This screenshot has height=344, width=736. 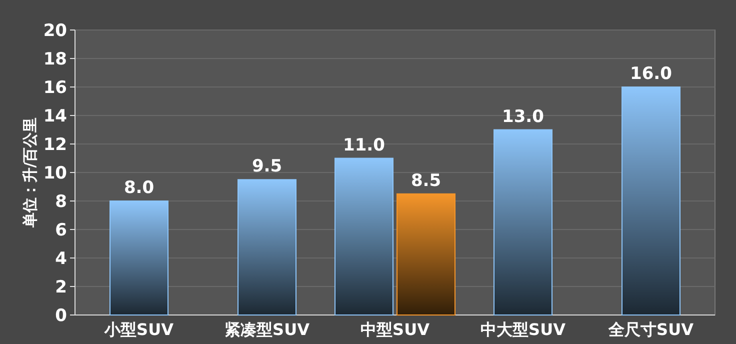 What do you see at coordinates (267, 329) in the screenshot?
I see `x-tick-label: 紧凑型SUV` at bounding box center [267, 329].